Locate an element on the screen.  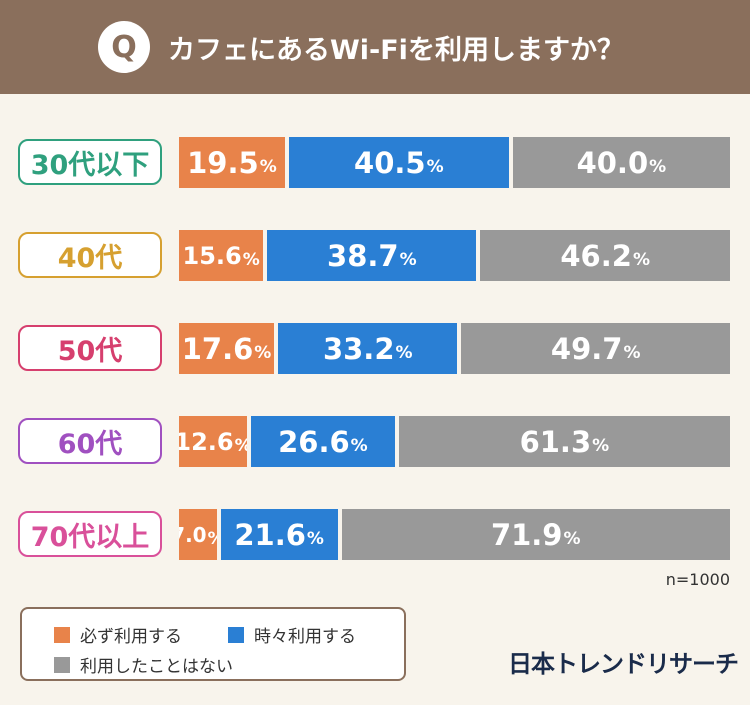
legend-item-sometimes: 時々利用する is located at coordinates (292, 634).